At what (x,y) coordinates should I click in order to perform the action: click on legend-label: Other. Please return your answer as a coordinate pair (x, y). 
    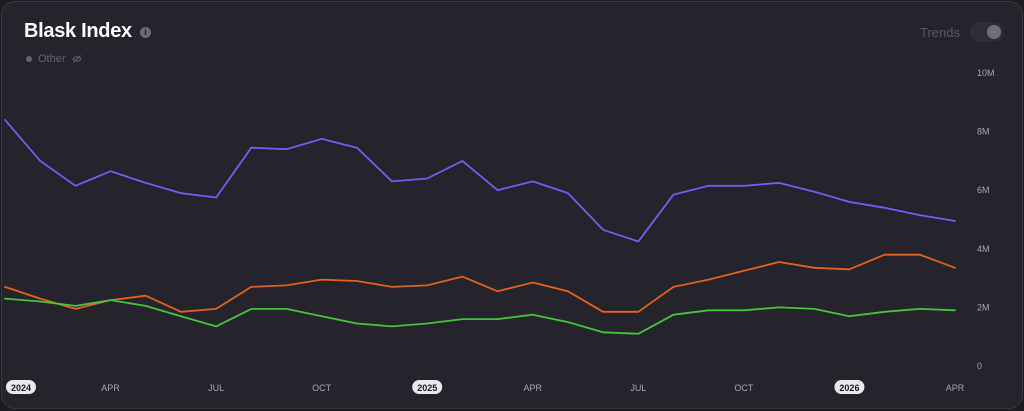
    Looking at the image, I should click on (52, 59).